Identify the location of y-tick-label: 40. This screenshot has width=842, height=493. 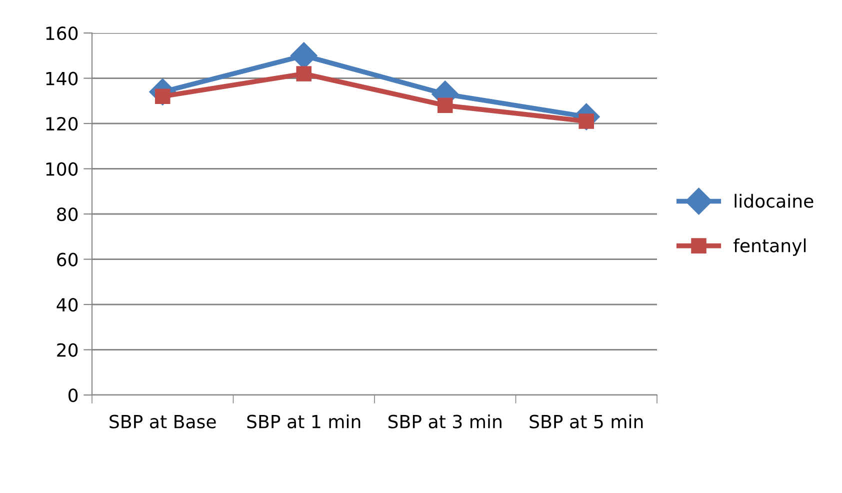
(67, 305).